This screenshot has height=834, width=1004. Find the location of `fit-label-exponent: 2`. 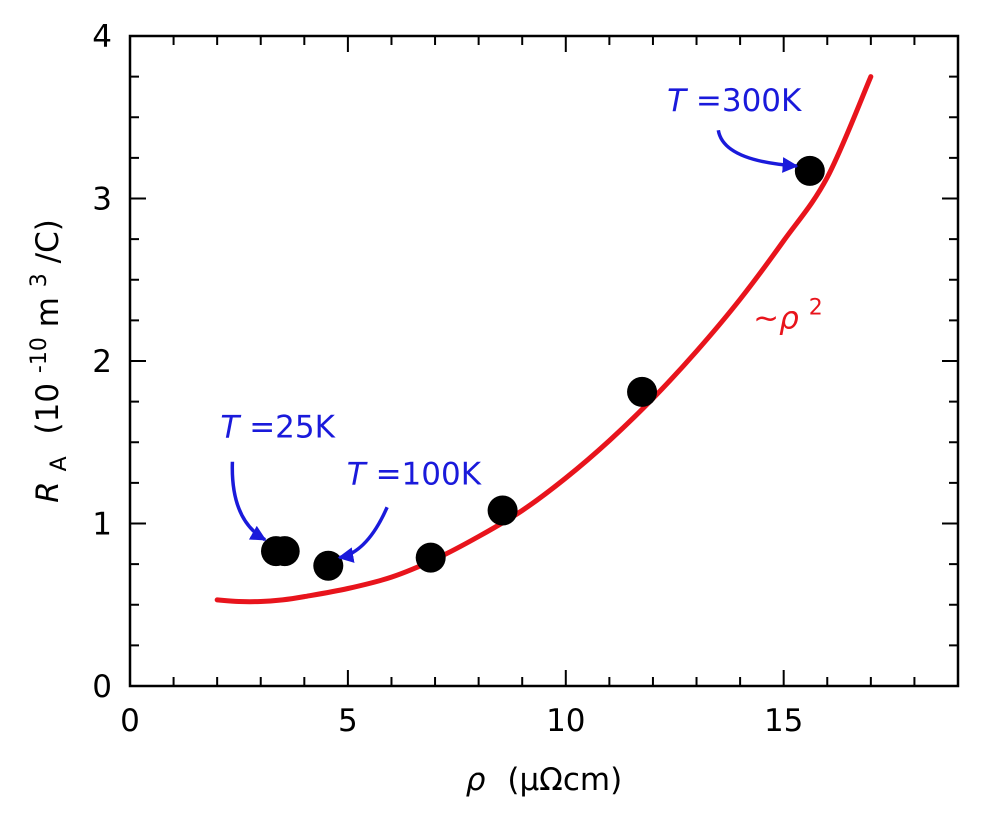

fit-label-exponent: 2 is located at coordinates (816, 308).